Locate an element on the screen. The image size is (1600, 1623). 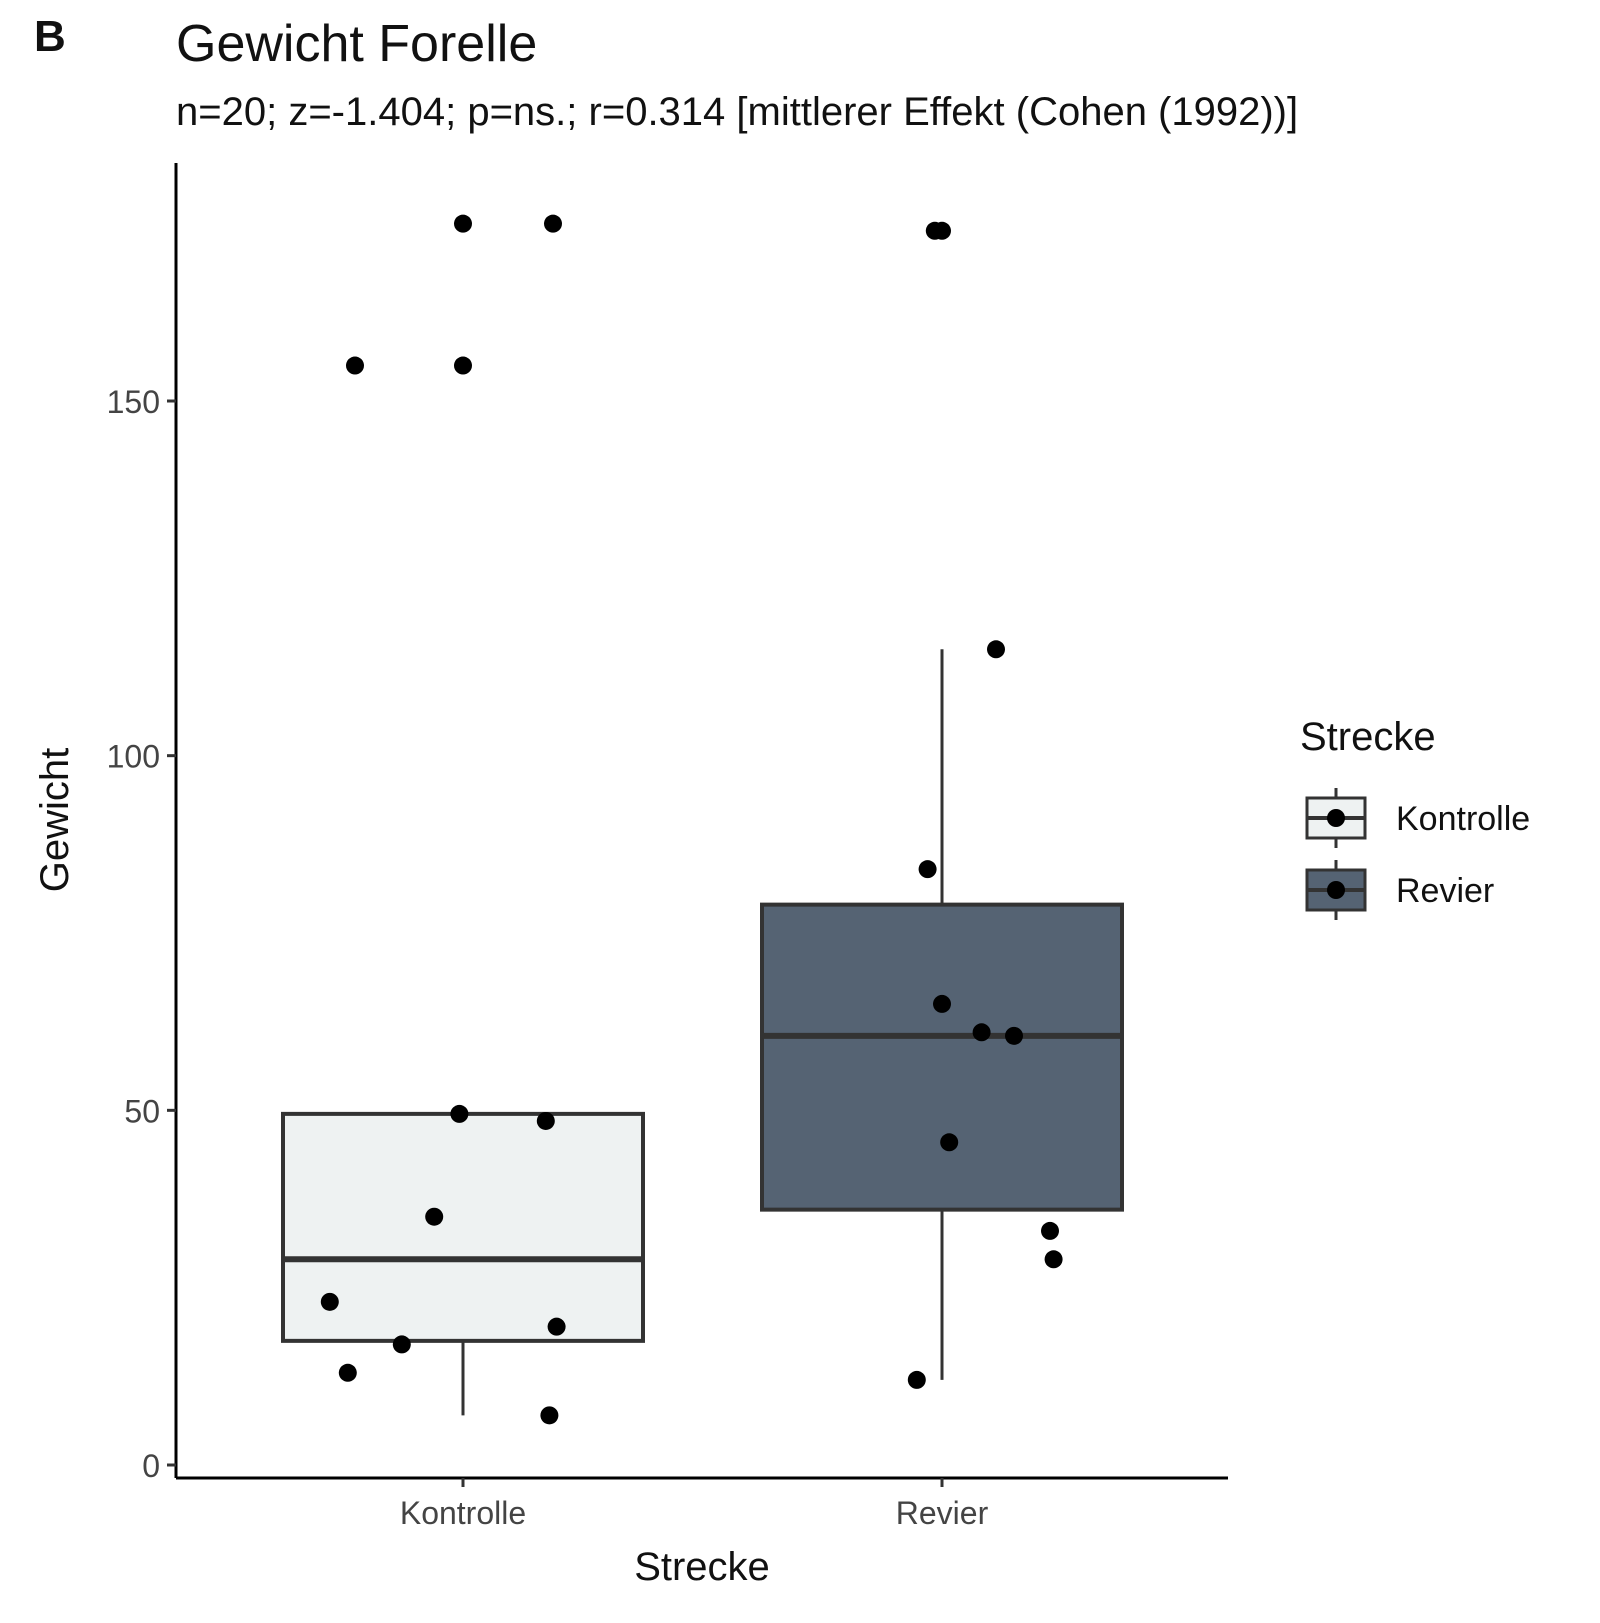
legend-title: Strecke is located at coordinates (1368, 737).